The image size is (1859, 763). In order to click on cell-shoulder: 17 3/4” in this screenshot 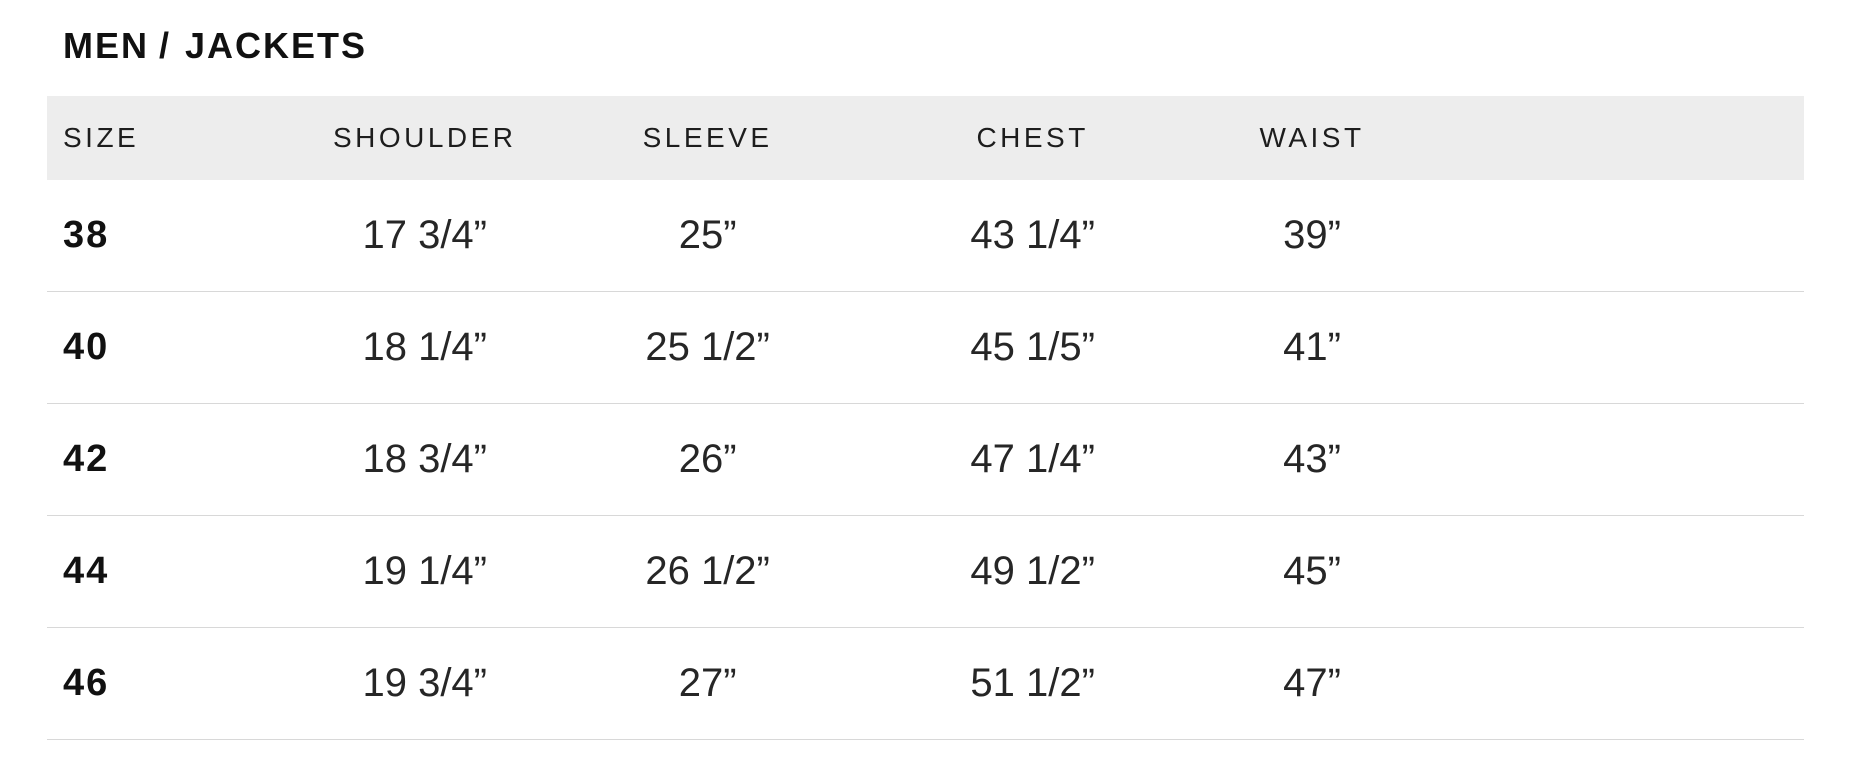, I will do `click(424, 234)`.